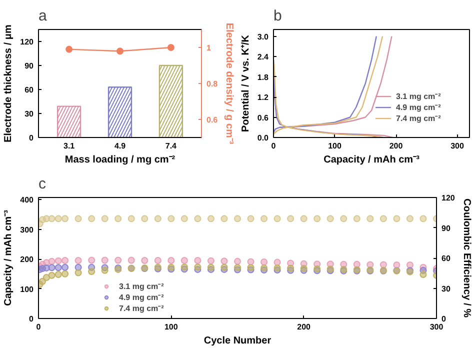 The image size is (474, 349). I want to click on y-tick-label: 90, so click(29, 66).